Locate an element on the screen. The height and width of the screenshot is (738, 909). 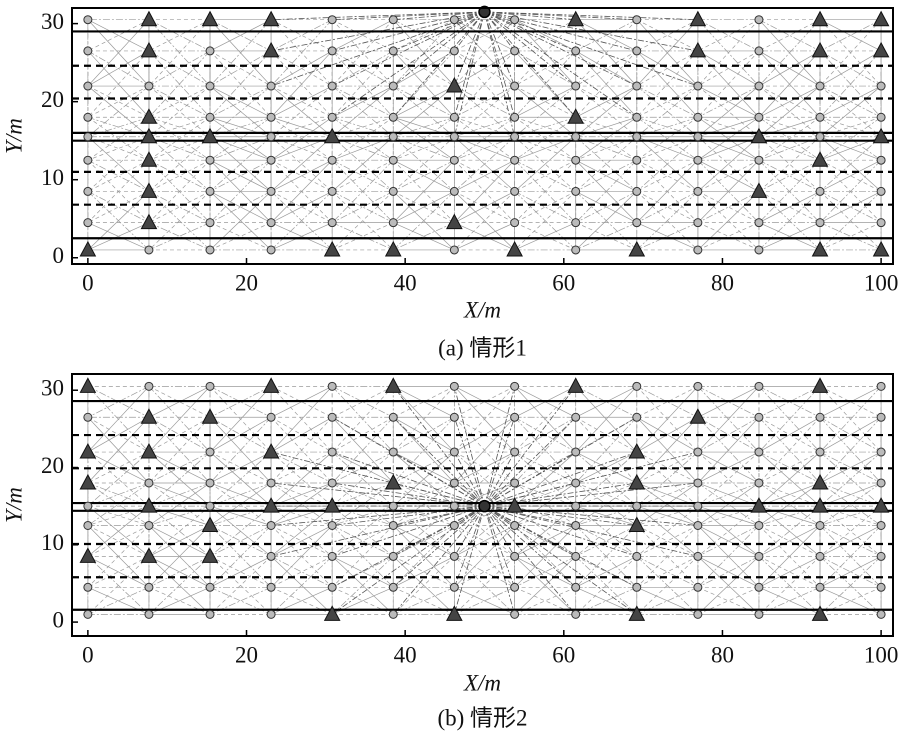
x-tick-label: 20 is located at coordinates (246, 654).